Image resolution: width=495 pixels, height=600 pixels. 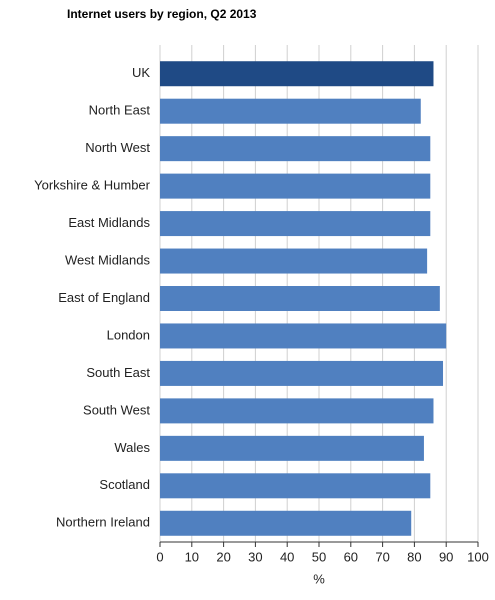 What do you see at coordinates (162, 14) in the screenshot?
I see `chart-title: Internet users by region, Q2 2013` at bounding box center [162, 14].